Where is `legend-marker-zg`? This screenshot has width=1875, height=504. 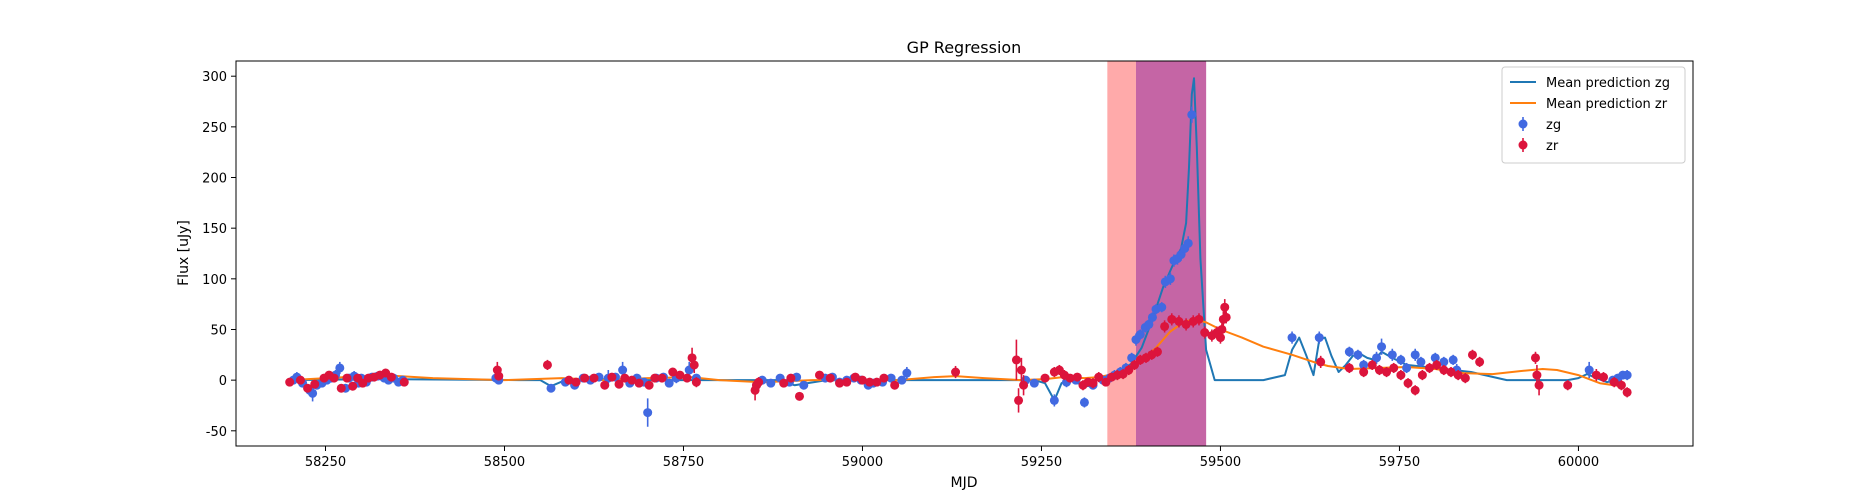
legend-marker-zg is located at coordinates (1523, 124).